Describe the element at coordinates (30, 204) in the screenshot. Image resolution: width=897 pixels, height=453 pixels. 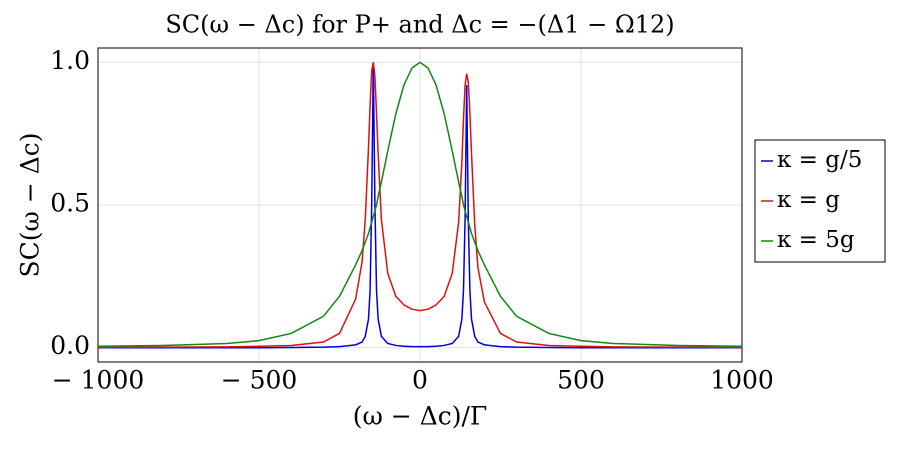
I see `y-axis-label: SC(ω − Δc)` at that location.